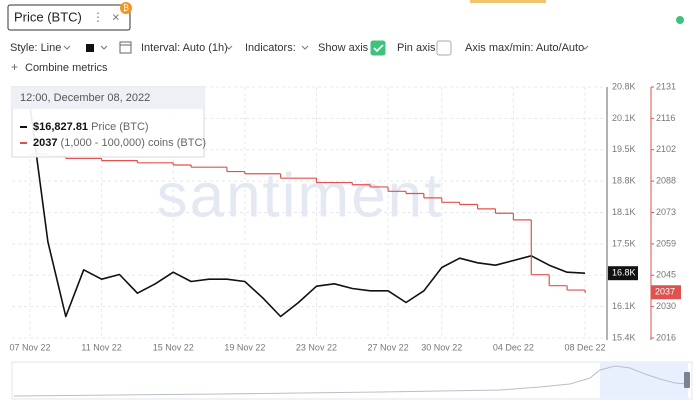  What do you see at coordinates (624, 337) in the screenshot?
I see `y-tick-label: 15.4K` at bounding box center [624, 337].